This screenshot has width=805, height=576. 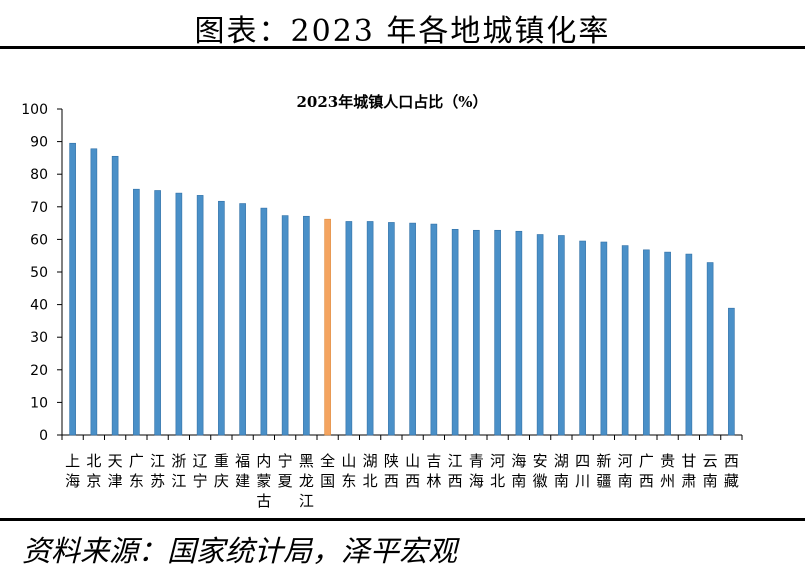 I want to click on x-tick-label: 陕西, so click(x=391, y=471).